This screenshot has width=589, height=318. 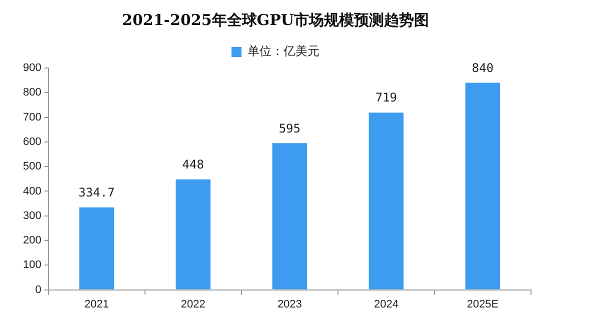 What do you see at coordinates (386, 304) in the screenshot?
I see `x-tick-label: 2024` at bounding box center [386, 304].